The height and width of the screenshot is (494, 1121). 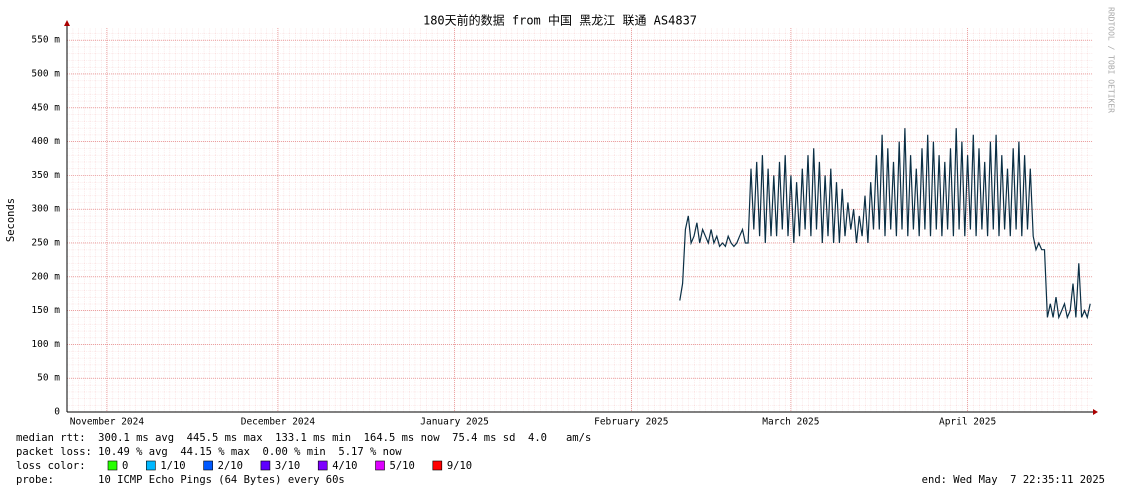 I want to click on marks, so click(x=885, y=224).